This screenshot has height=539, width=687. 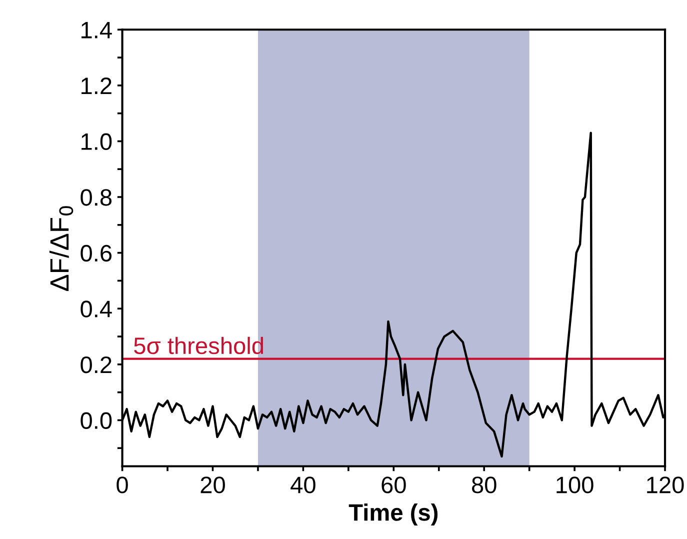 What do you see at coordinates (199, 345) in the screenshot?
I see `ref-line-label: 5σ threshold` at bounding box center [199, 345].